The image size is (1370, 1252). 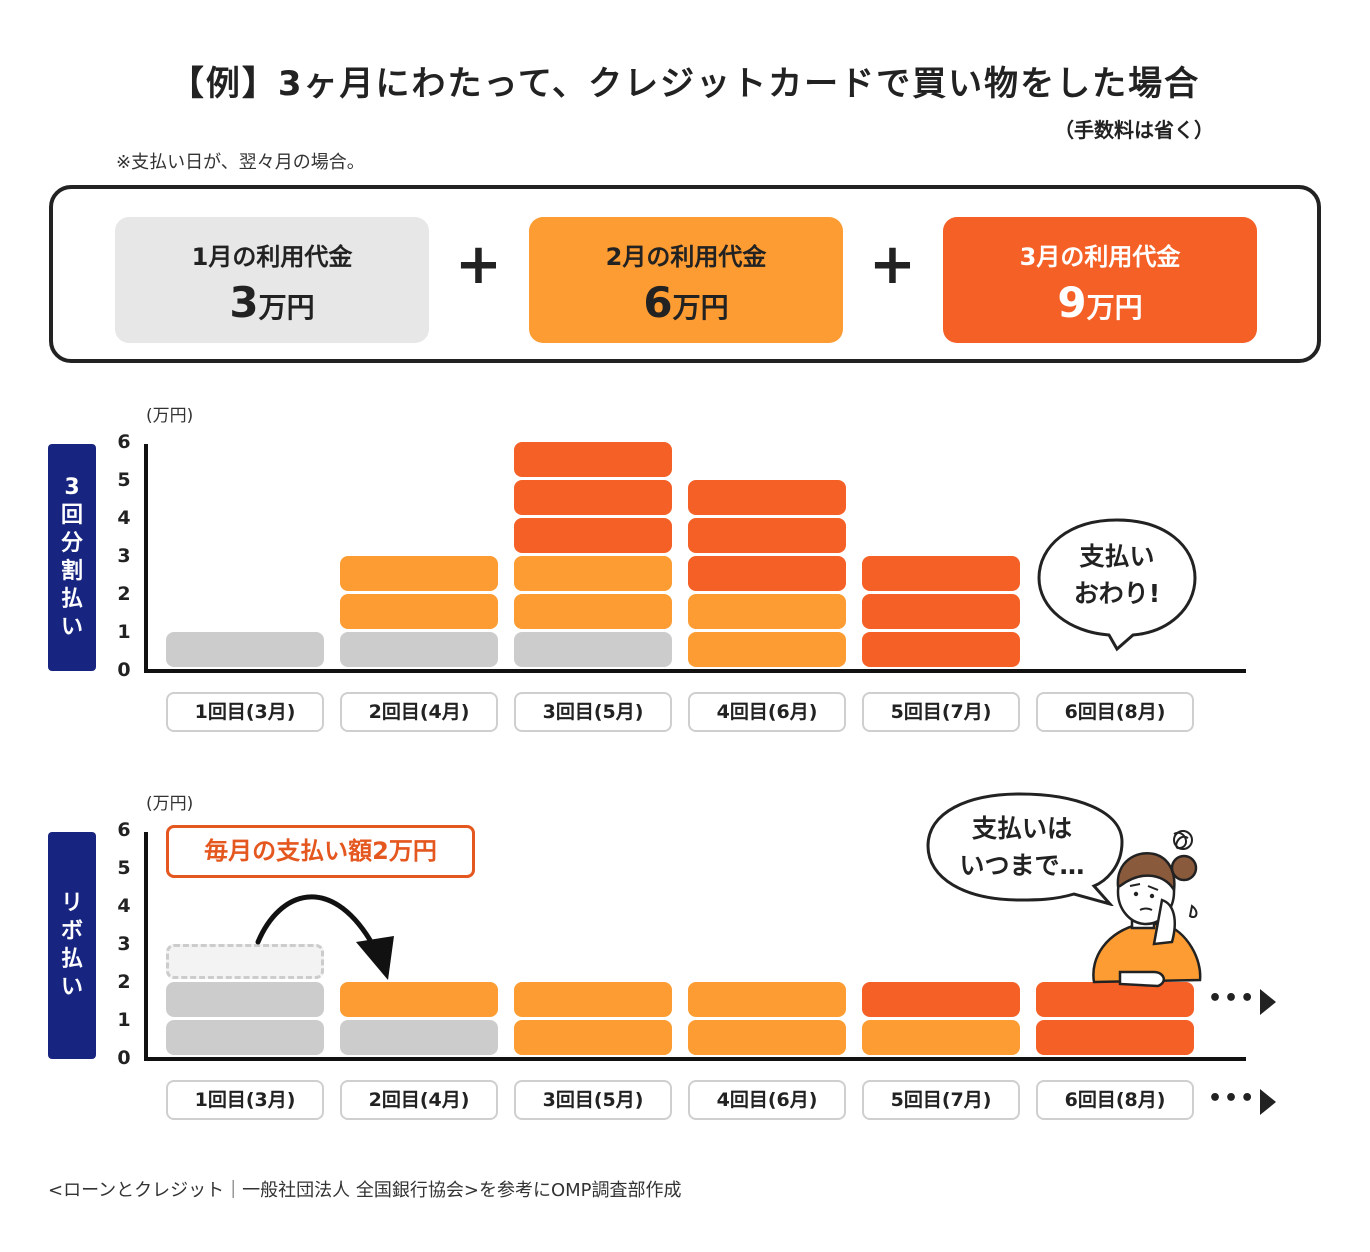 I want to click on amount-number: 3, so click(x=244, y=302).